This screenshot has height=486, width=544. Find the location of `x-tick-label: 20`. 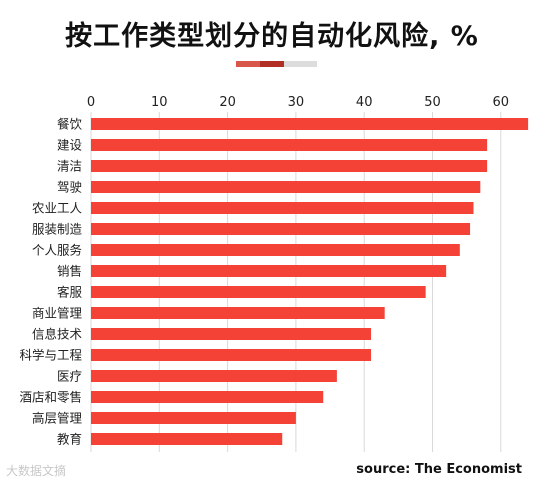

x-tick-label: 20 is located at coordinates (227, 102).